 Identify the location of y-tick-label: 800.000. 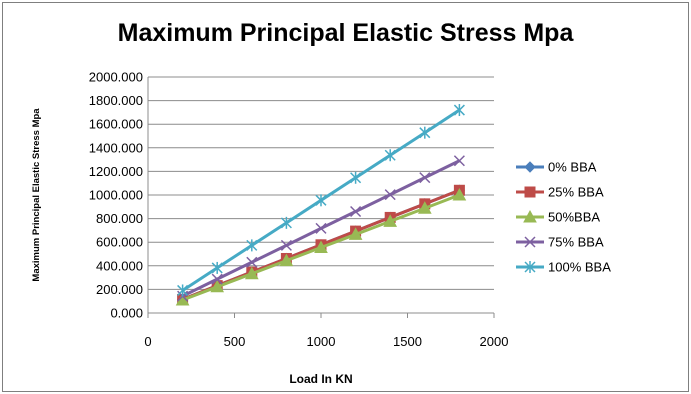
(119, 218).